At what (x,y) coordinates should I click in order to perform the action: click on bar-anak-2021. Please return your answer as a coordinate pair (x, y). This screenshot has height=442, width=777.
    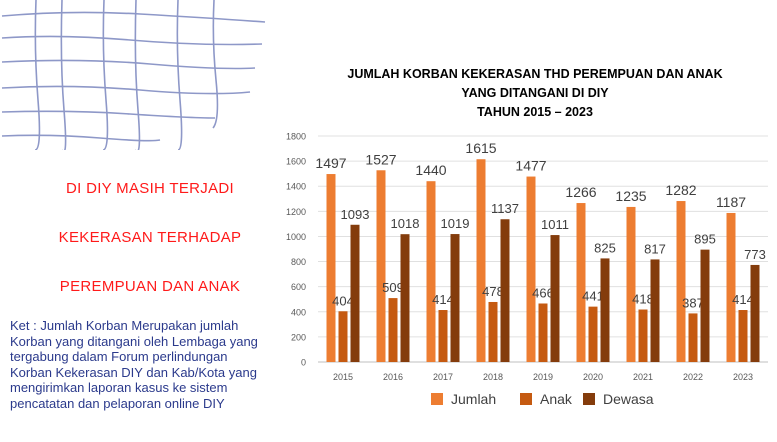
    Looking at the image, I should click on (643, 335).